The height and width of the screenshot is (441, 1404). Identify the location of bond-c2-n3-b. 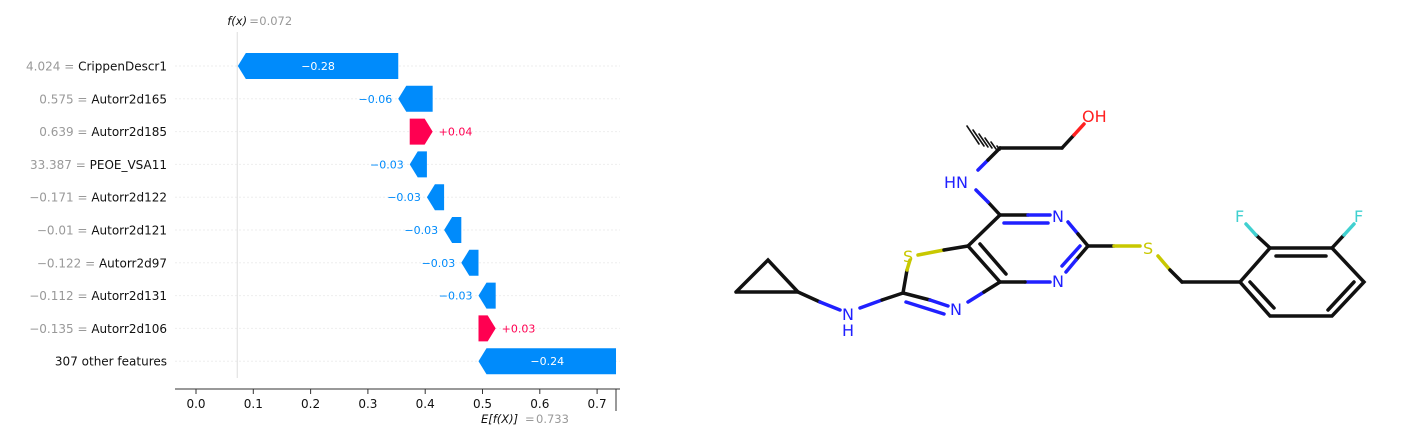
(939, 303).